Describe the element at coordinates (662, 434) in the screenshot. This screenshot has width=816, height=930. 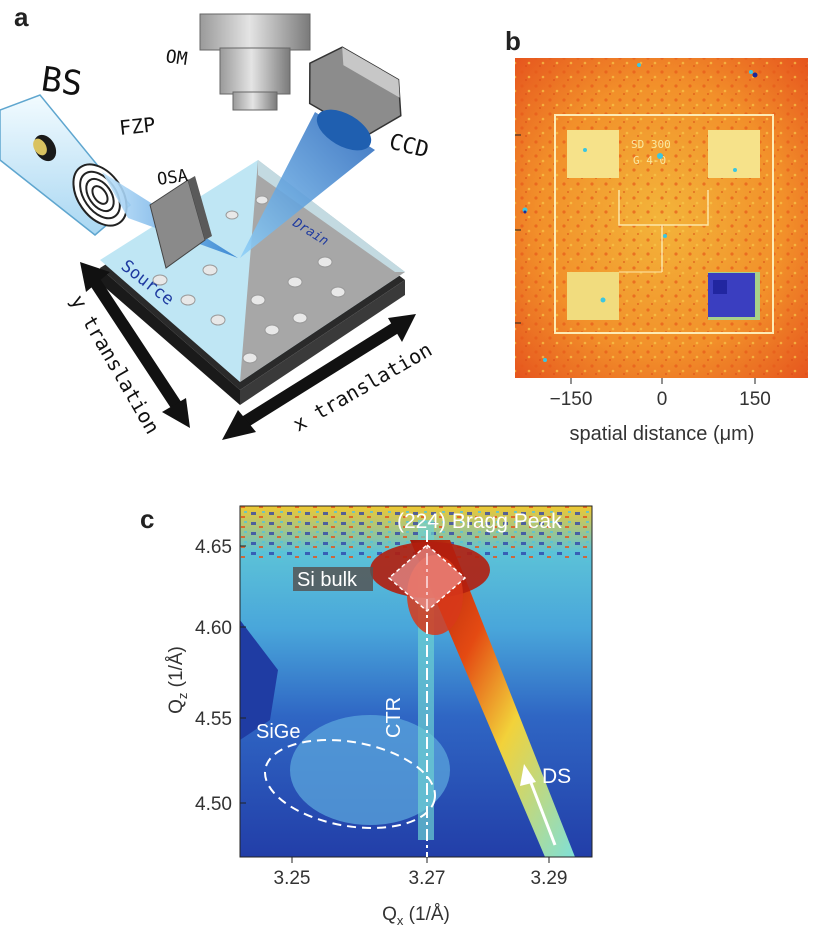
I see `map-x-label: spatial distance (μm)` at that location.